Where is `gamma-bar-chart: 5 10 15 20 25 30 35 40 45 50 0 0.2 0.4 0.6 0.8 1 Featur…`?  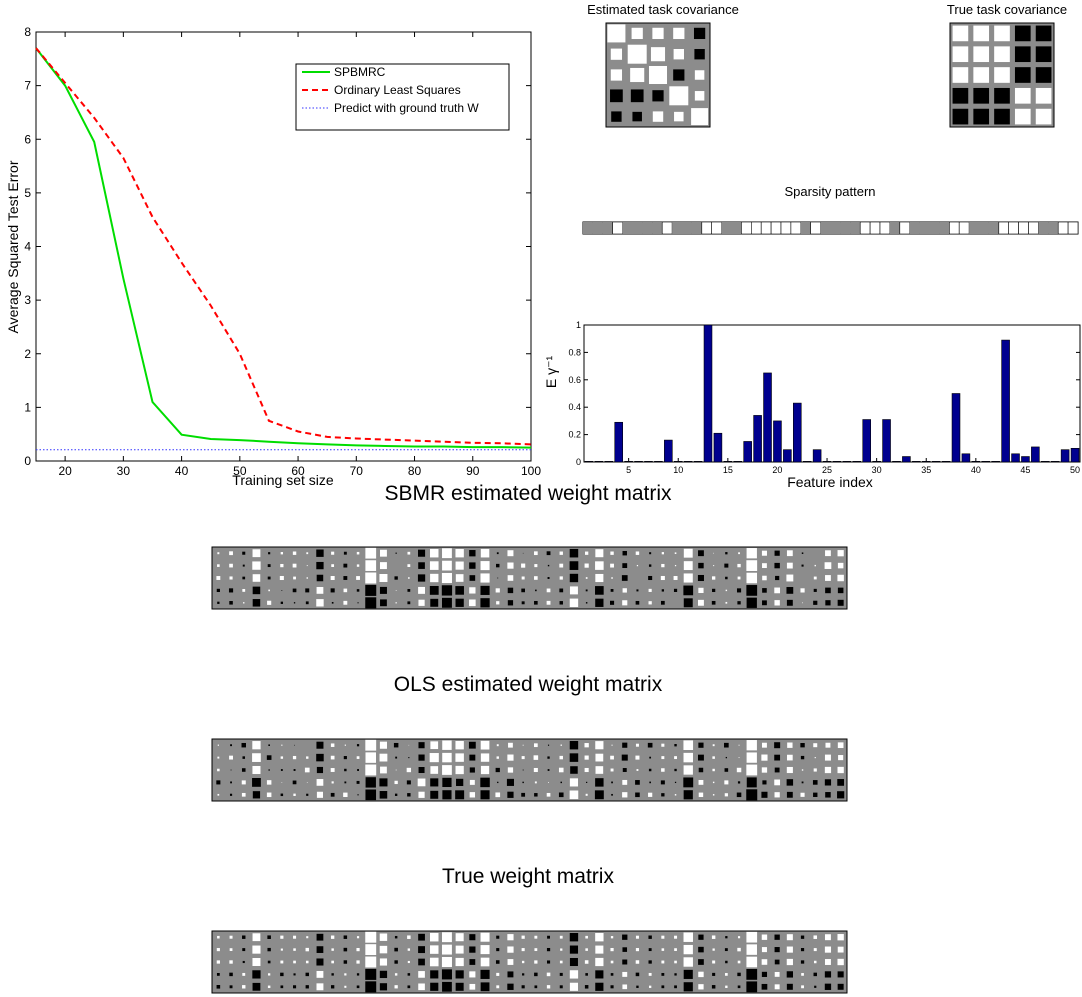
gamma-bar-chart: 5 10 15 20 25 30 35 40 45 50 0 0.2 0.4 0.6 0.8 1 Featur… is located at coordinates (812, 405).